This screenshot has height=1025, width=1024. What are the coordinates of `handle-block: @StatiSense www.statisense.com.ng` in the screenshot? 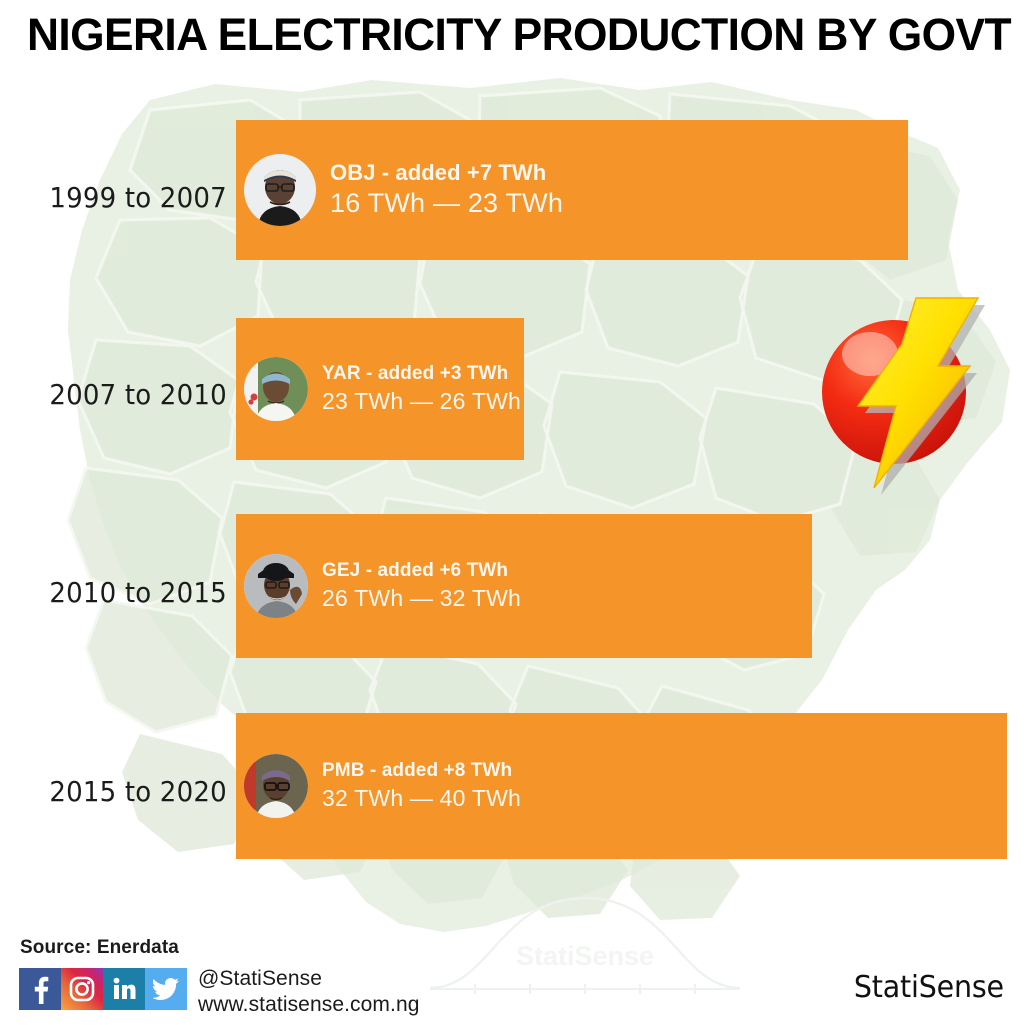 It's located at (309, 991).